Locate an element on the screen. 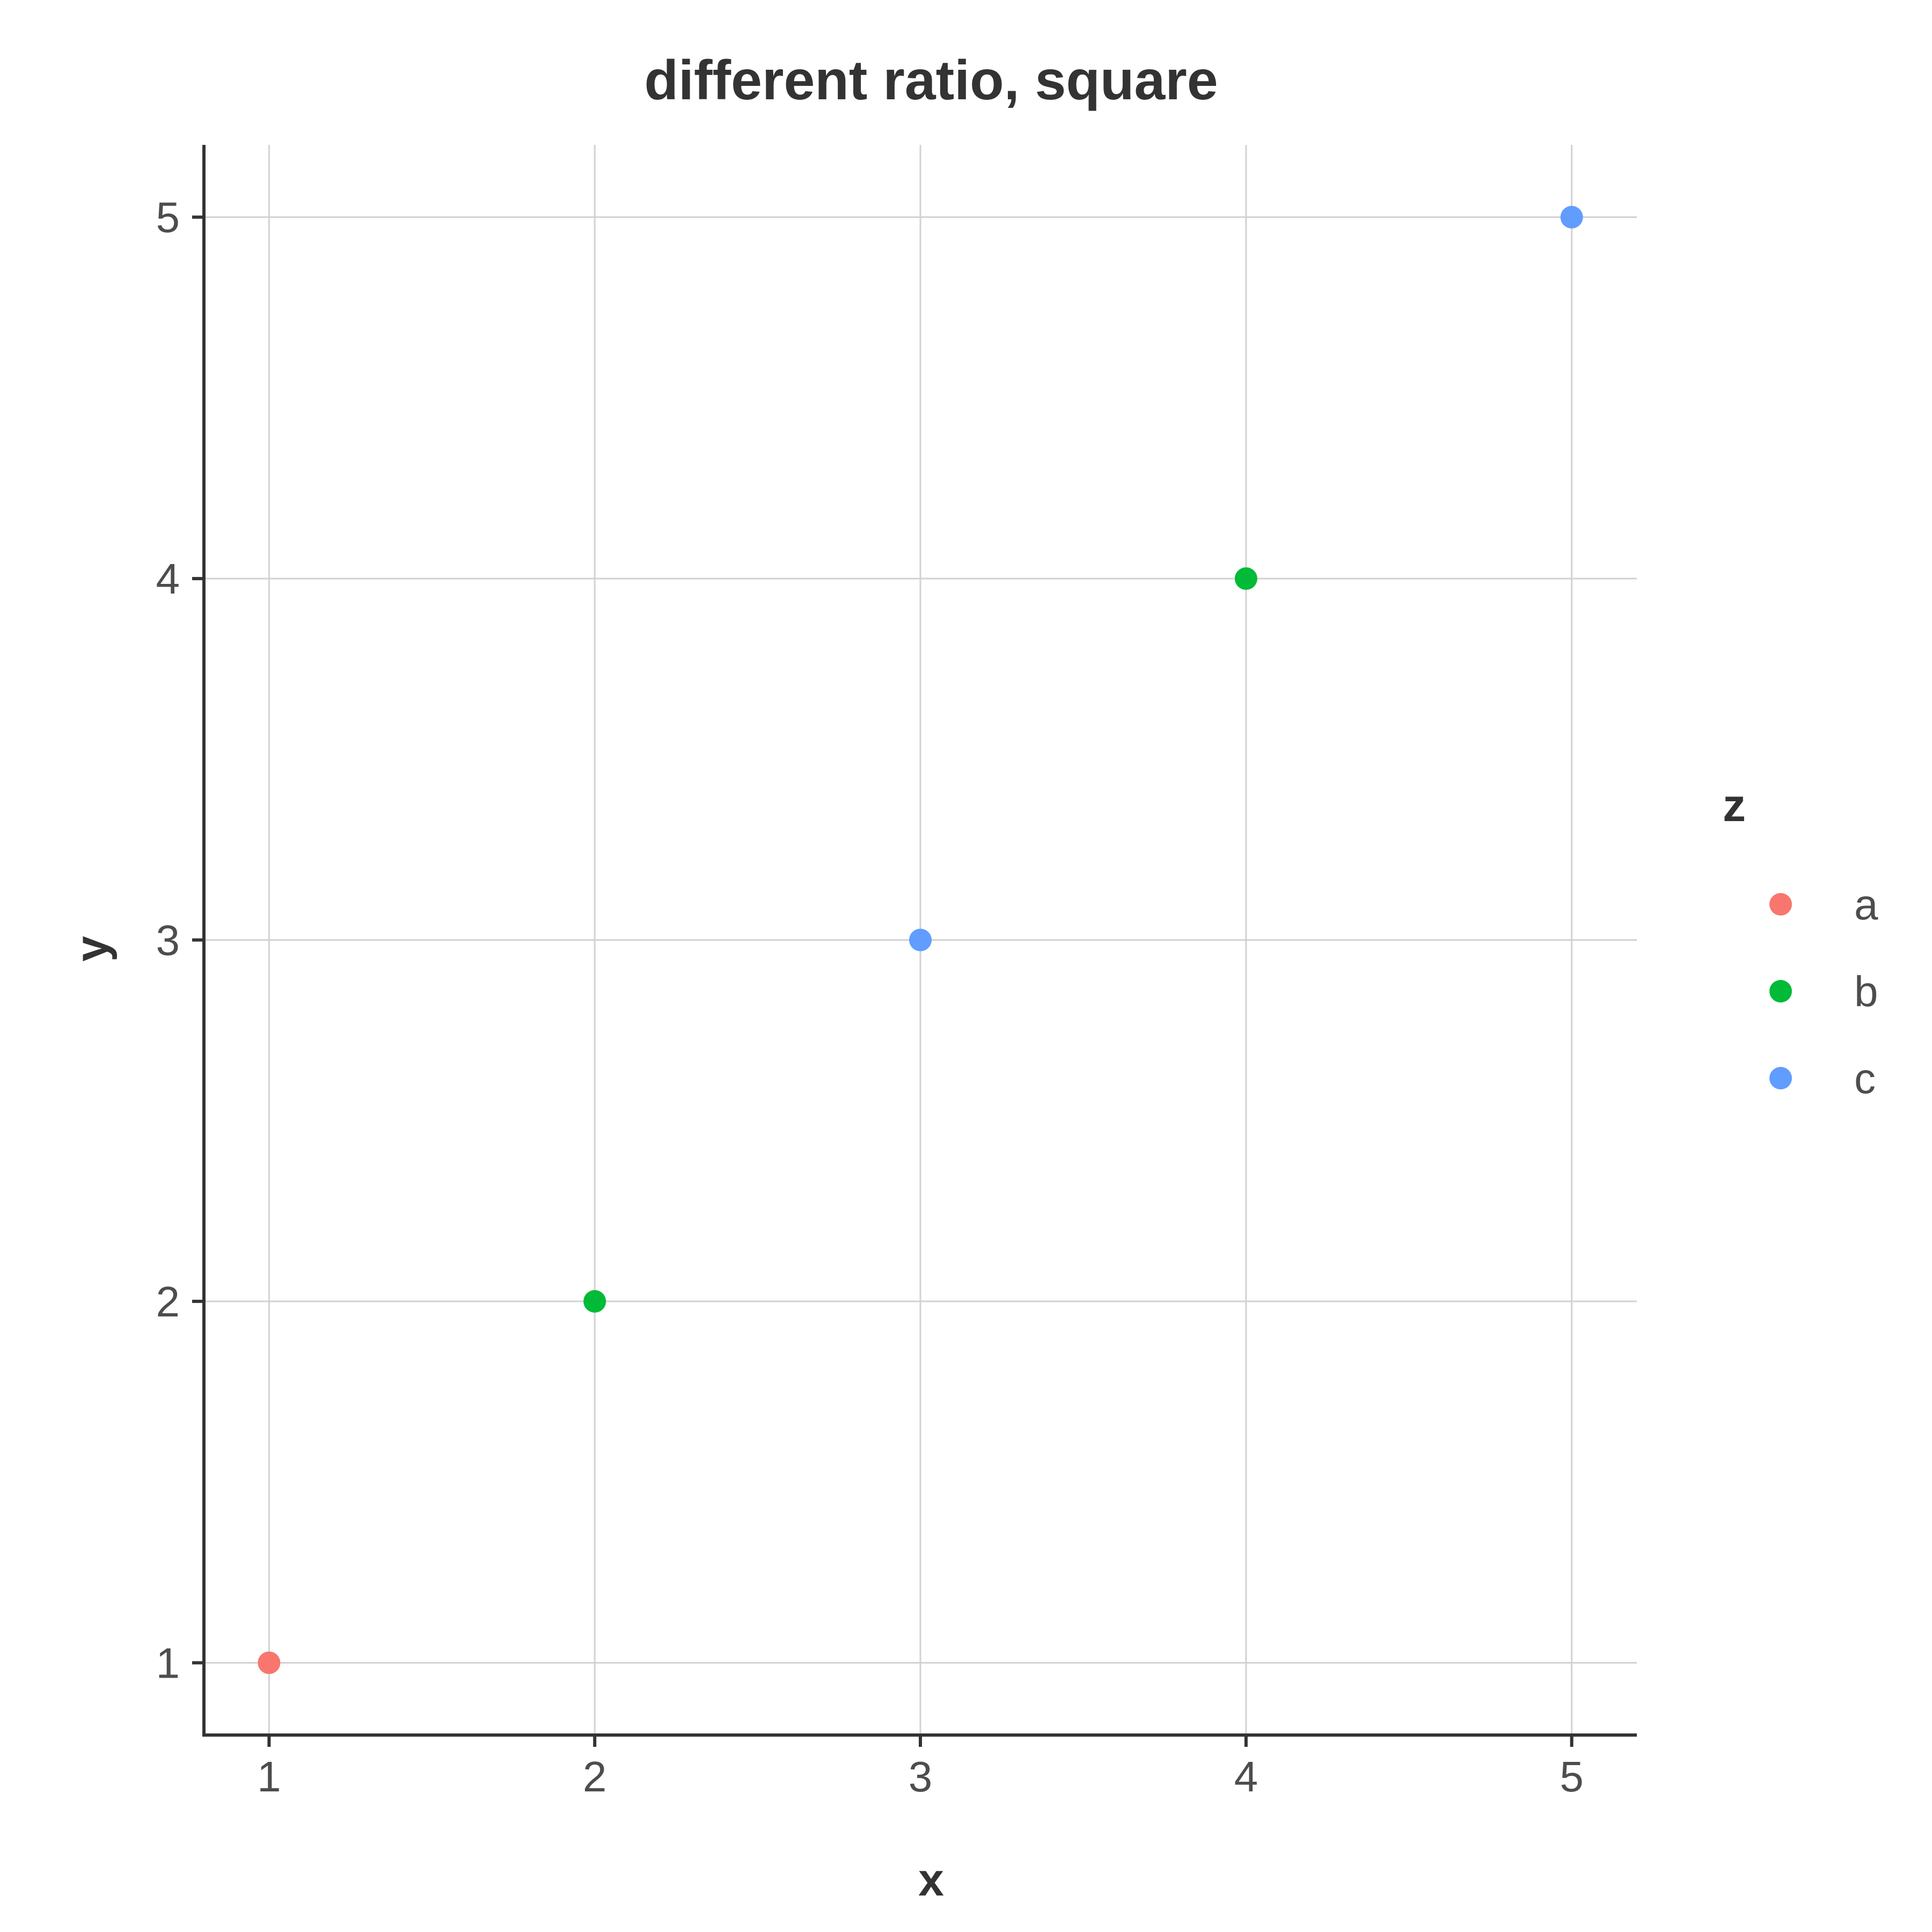 This screenshot has width=1932, height=1932. data-point-a is located at coordinates (269, 1662).